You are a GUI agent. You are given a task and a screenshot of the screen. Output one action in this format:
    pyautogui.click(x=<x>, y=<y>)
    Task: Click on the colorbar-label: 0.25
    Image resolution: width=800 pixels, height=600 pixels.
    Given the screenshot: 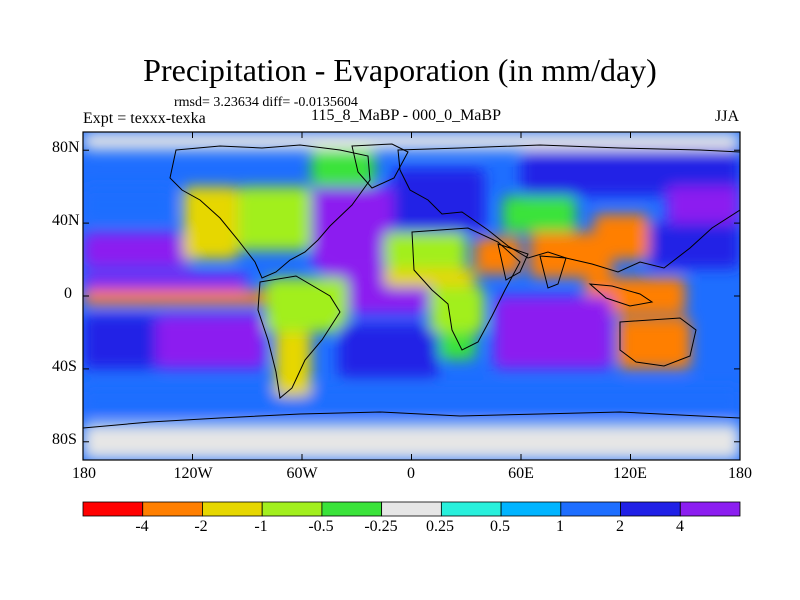 What is the action you would take?
    pyautogui.click(x=440, y=526)
    